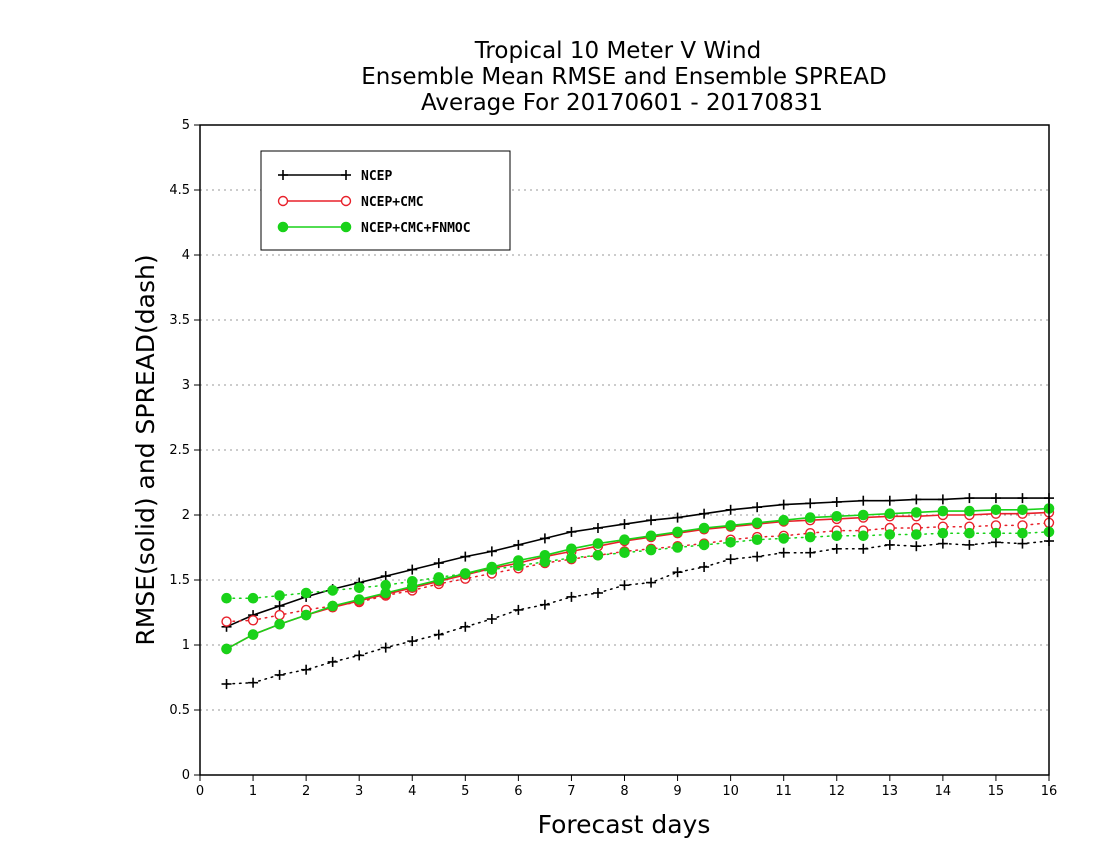 The width and height of the screenshot is (1100, 850). Describe the element at coordinates (306, 791) in the screenshot. I see `x-tick-label: 2` at that location.